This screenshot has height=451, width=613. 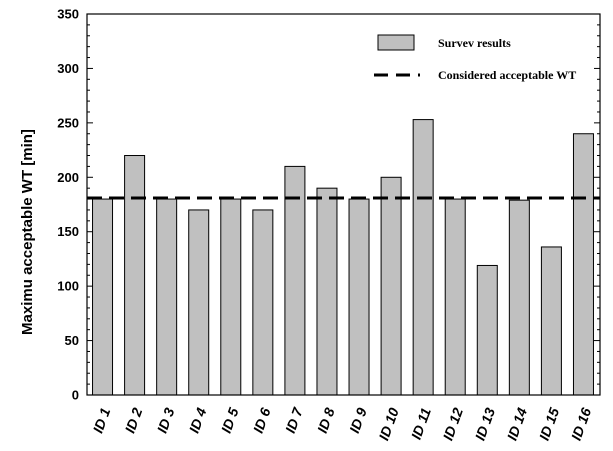 What do you see at coordinates (27, 232) in the screenshot?
I see `y-axis-label: Maximu acceptable WT [min]` at bounding box center [27, 232].